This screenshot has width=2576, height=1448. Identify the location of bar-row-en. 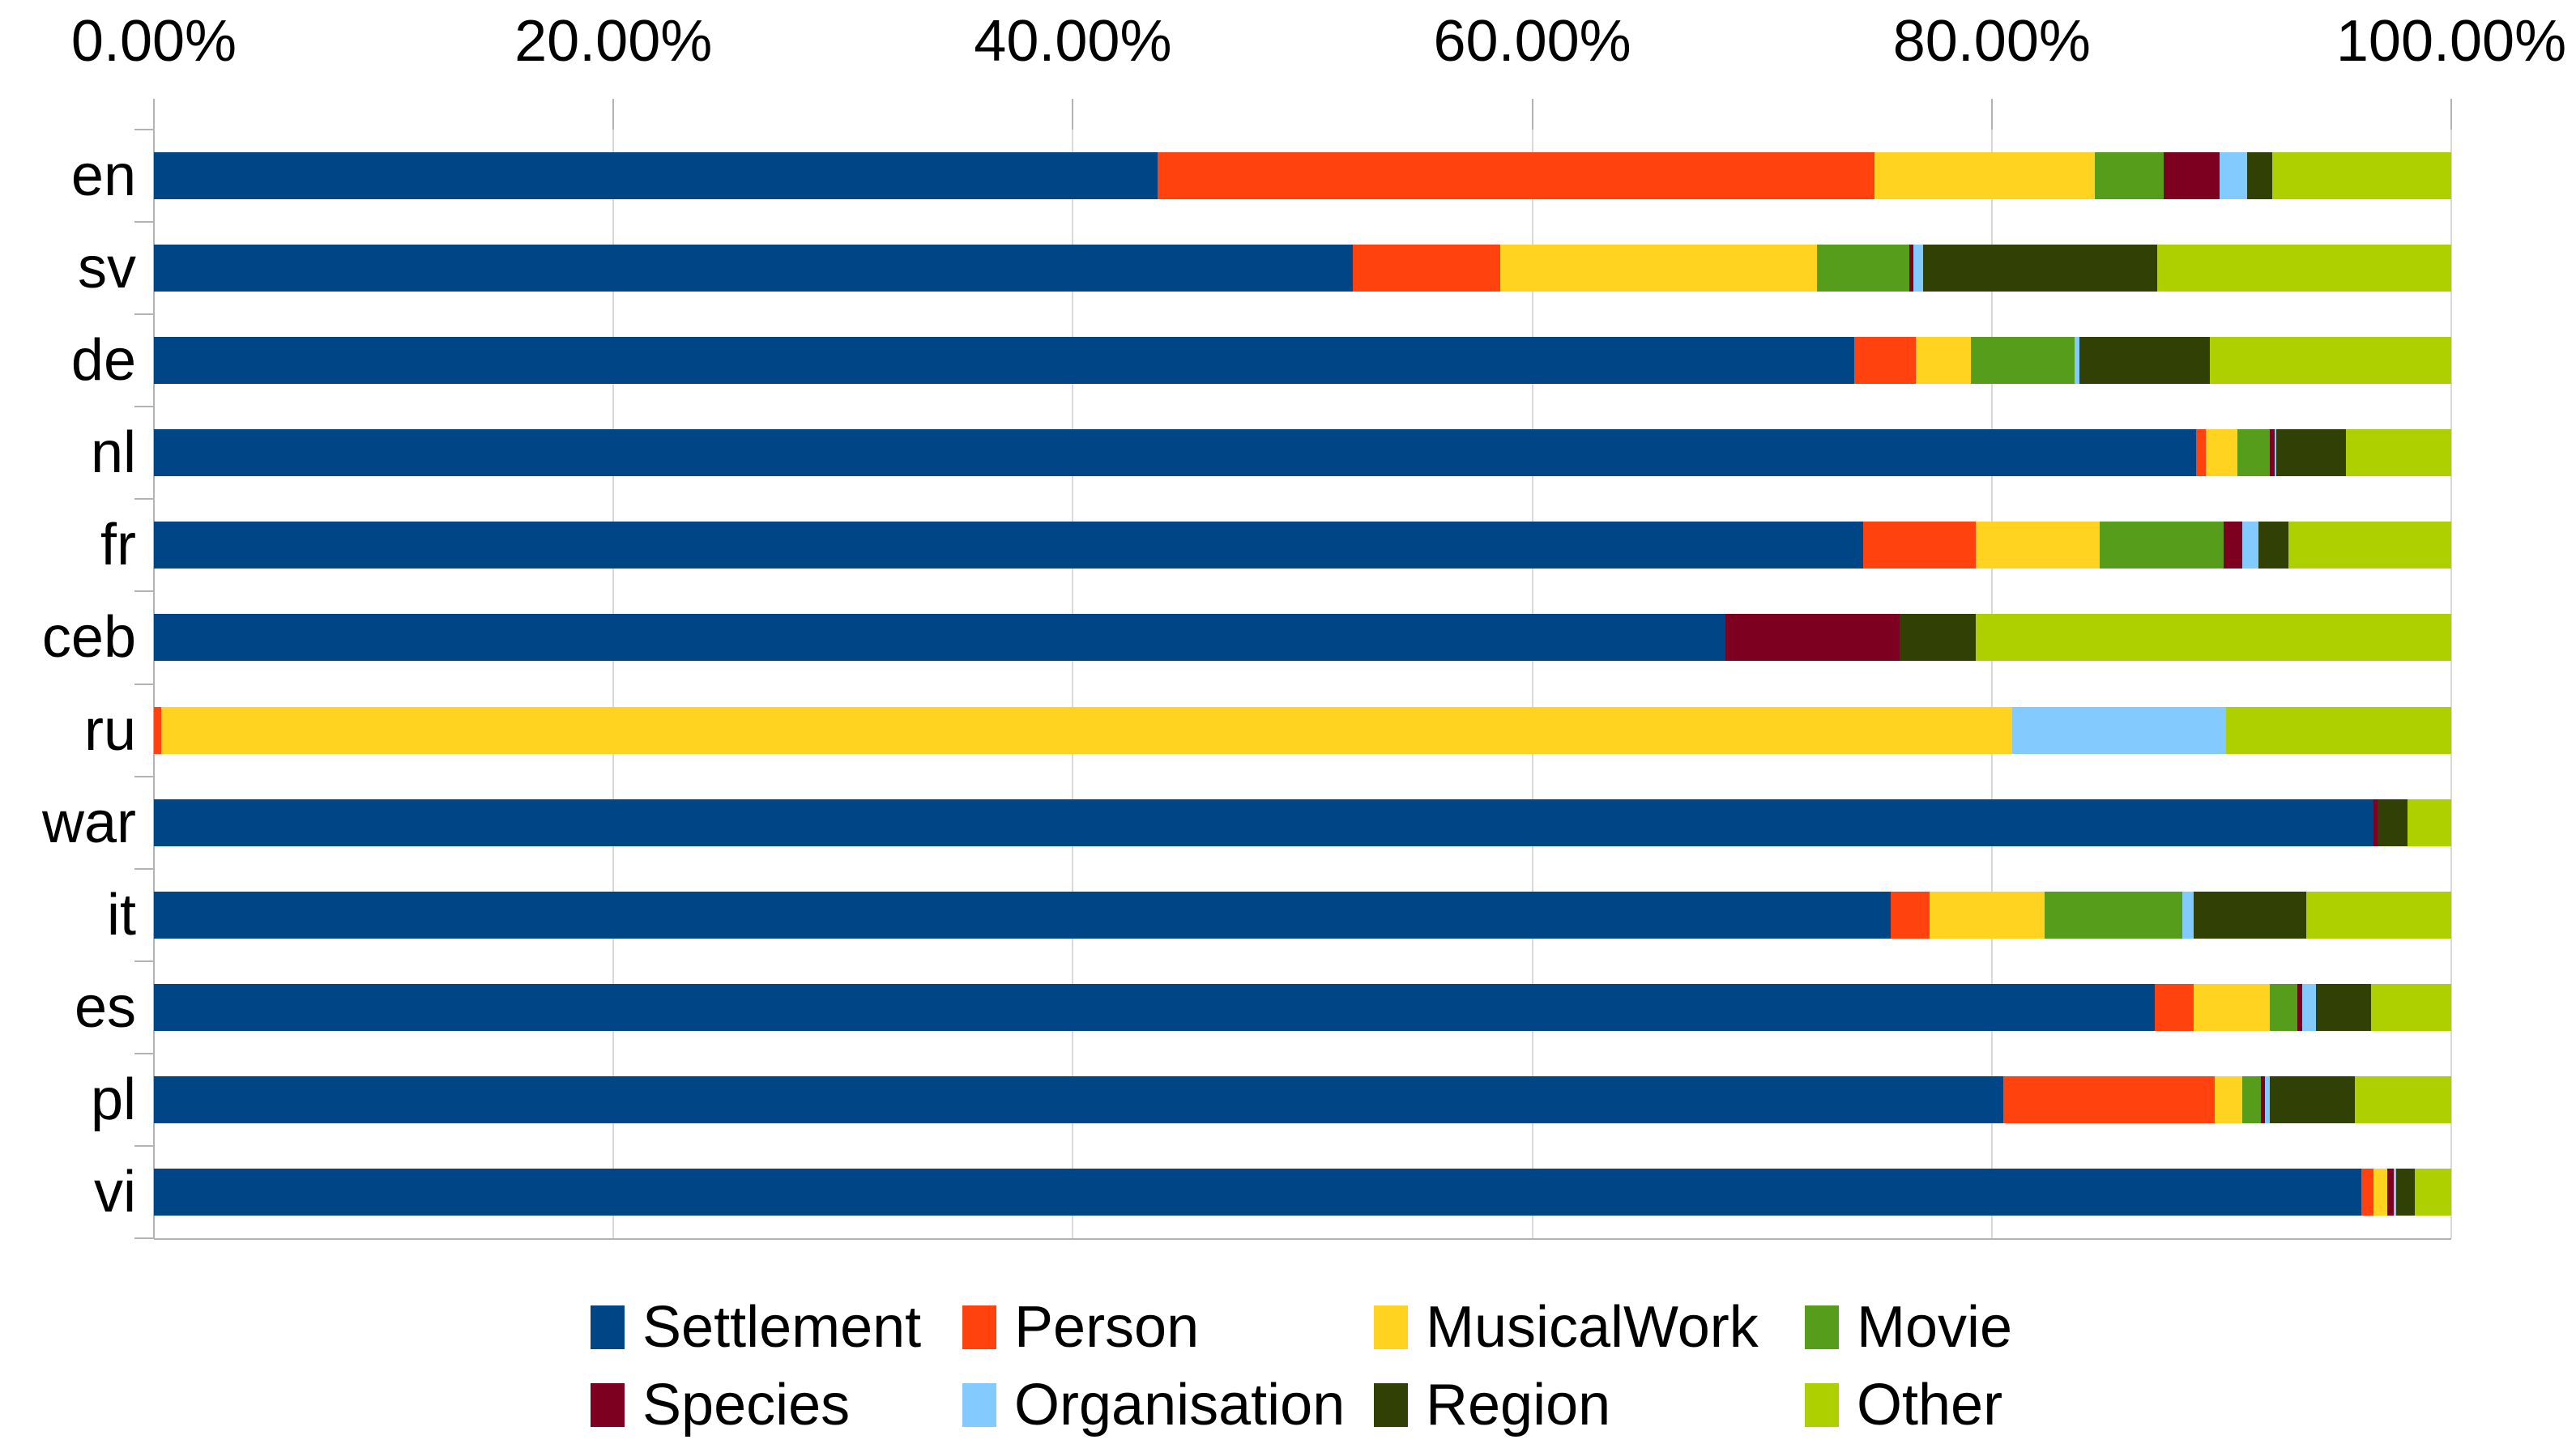
(1303, 176).